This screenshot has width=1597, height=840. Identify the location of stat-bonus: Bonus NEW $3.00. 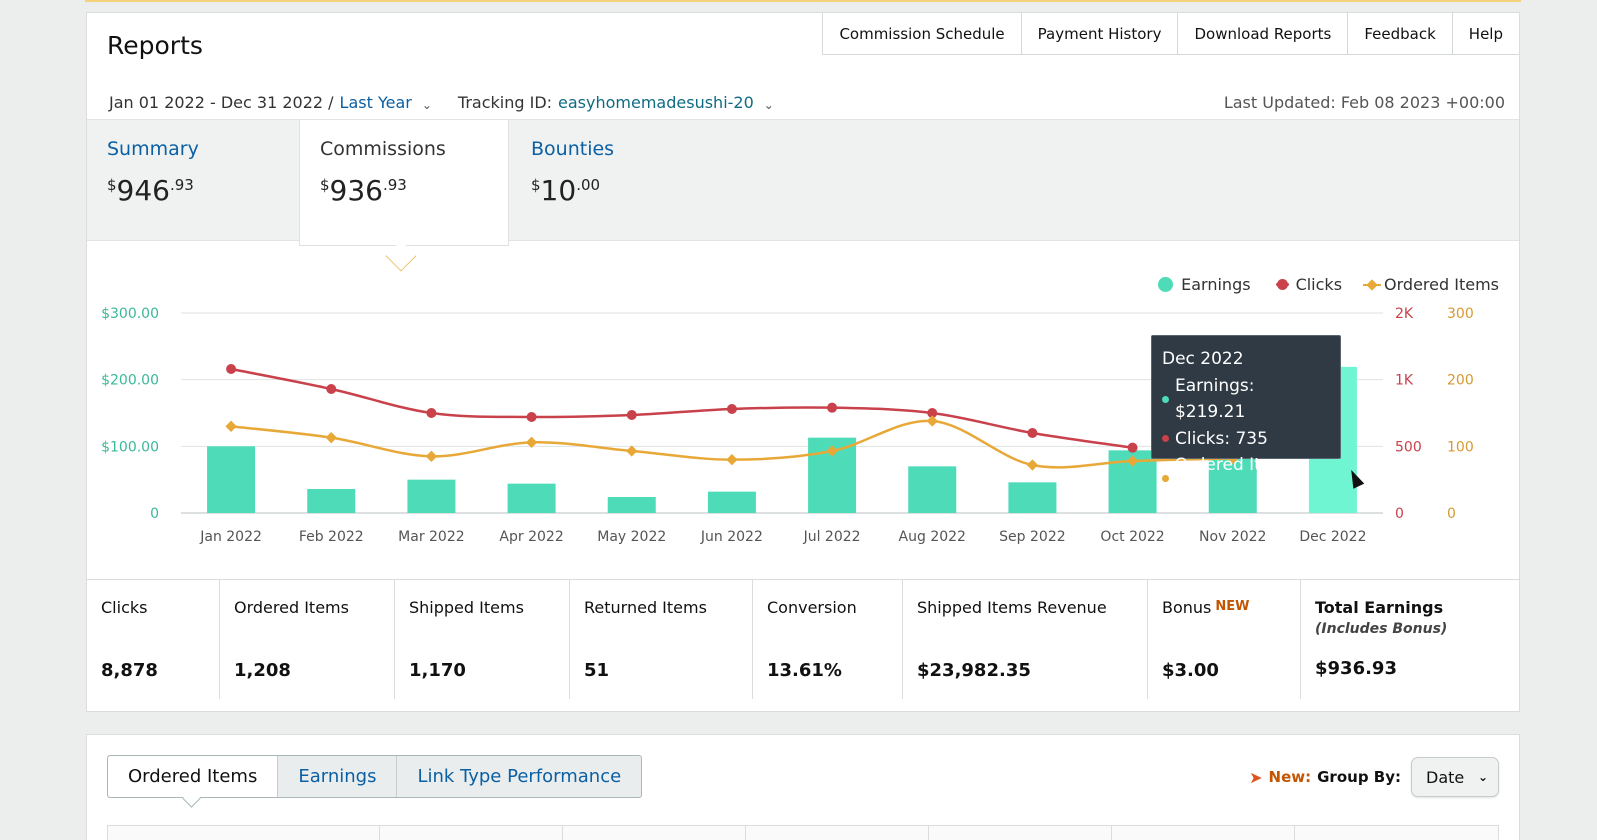
(1224, 639).